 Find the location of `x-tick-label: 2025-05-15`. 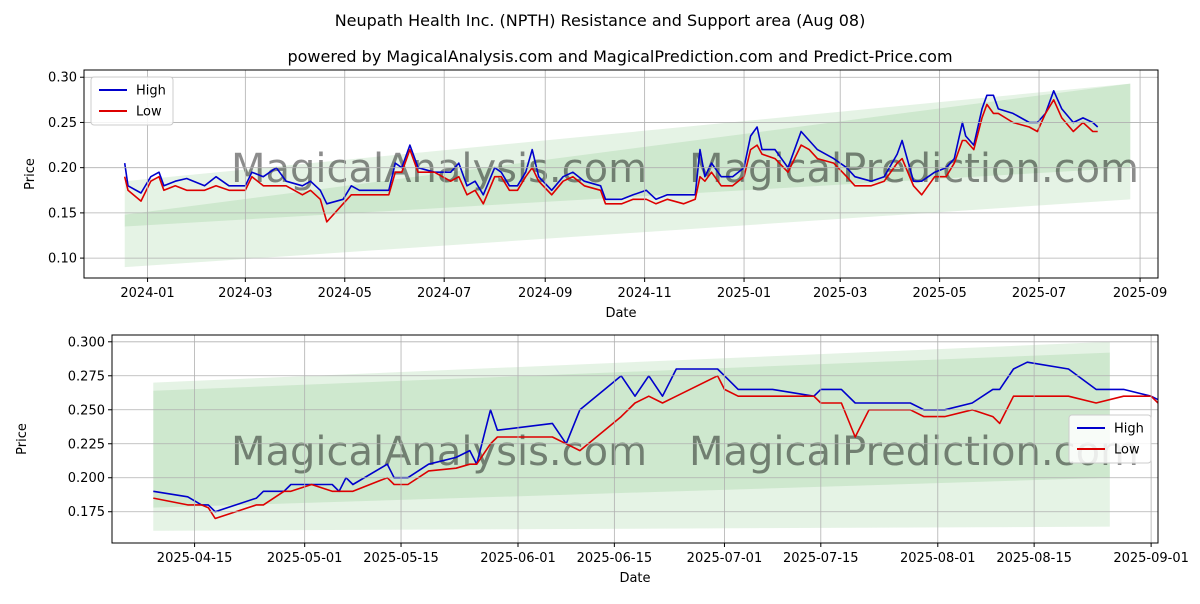

x-tick-label: 2025-05-15 is located at coordinates (401, 558).